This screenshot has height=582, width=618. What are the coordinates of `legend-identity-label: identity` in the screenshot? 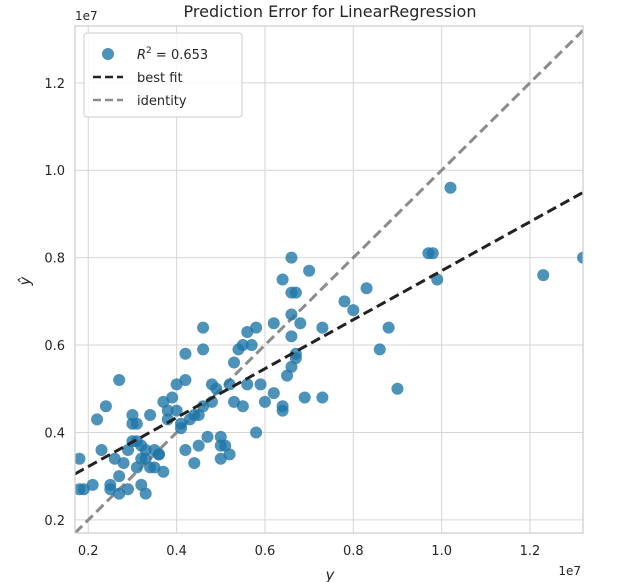 It's located at (162, 101).